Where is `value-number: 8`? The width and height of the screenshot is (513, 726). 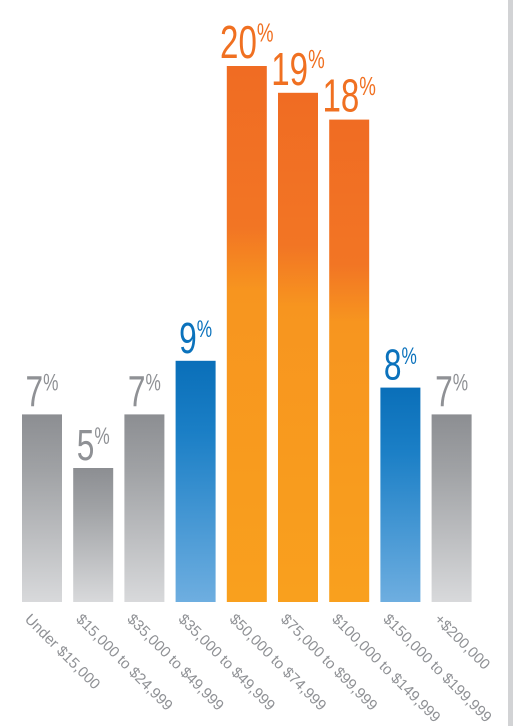 value-number: 8 is located at coordinates (393, 365).